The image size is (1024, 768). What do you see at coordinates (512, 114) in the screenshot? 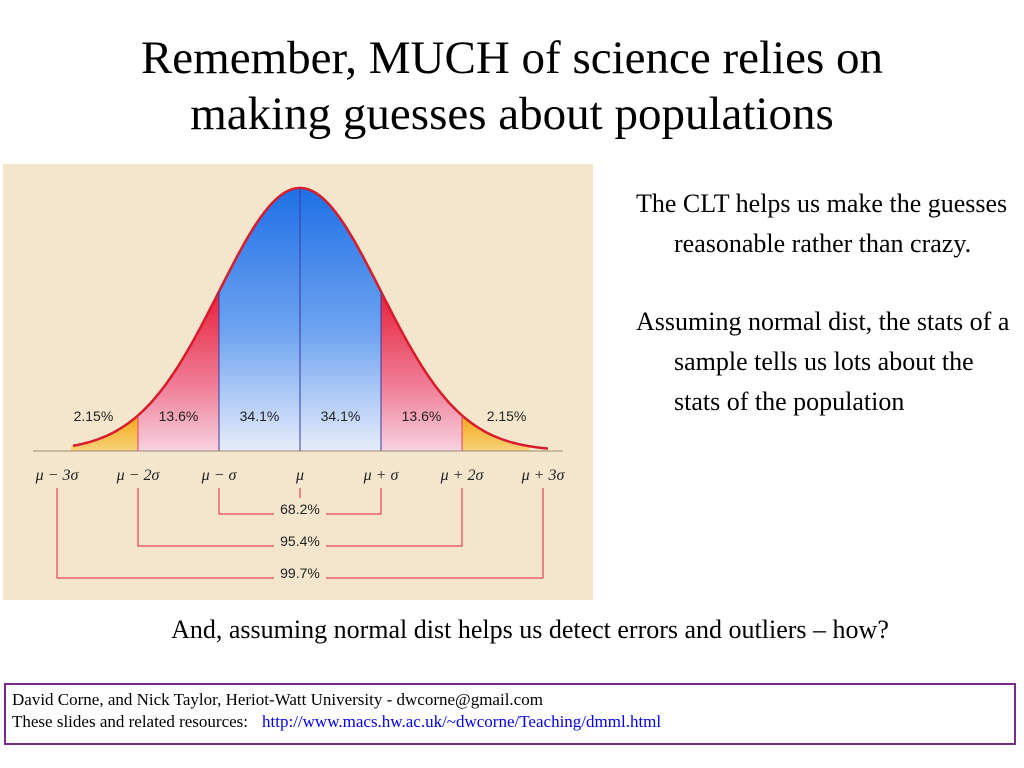
I see `title-line-2: making guesses about populations` at bounding box center [512, 114].